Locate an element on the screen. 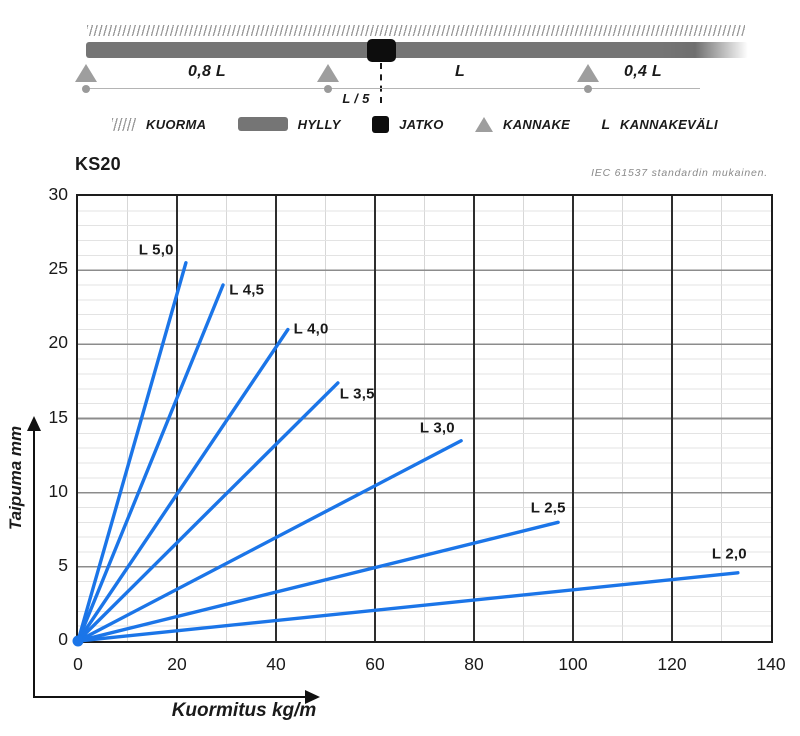 The height and width of the screenshot is (736, 800). deflection-line-L 2,5 is located at coordinates (318, 581).